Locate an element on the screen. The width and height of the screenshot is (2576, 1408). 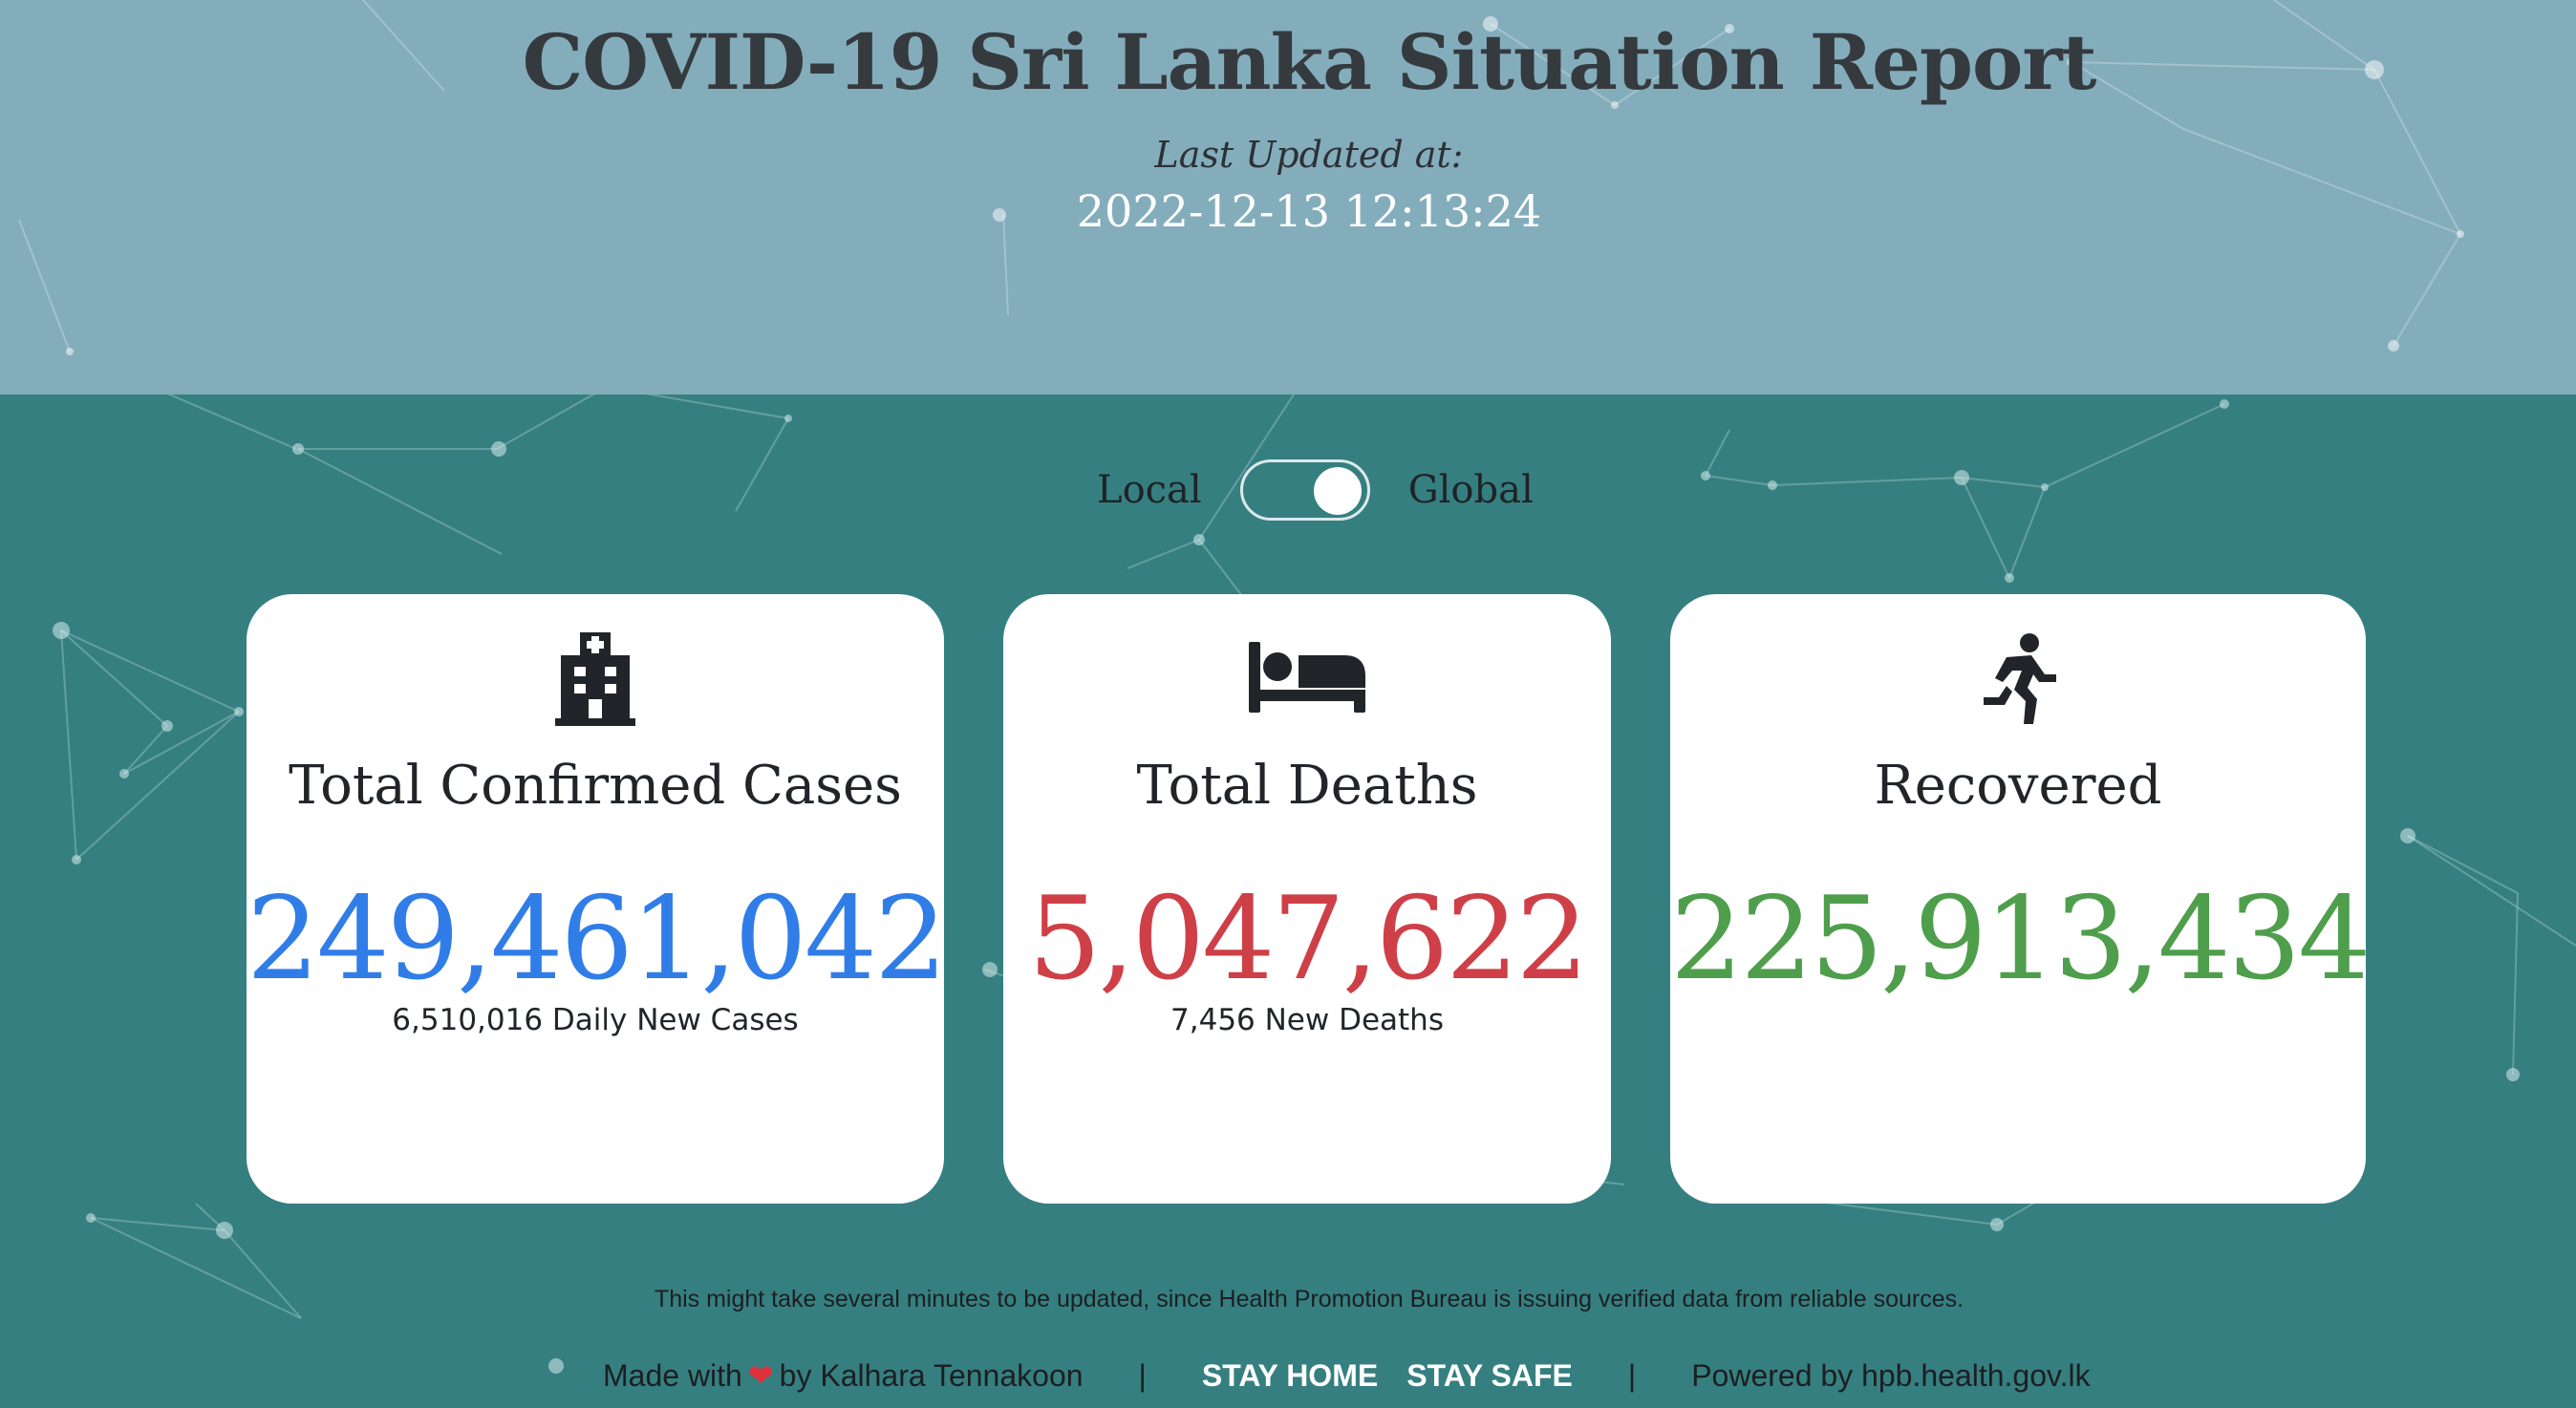
card-value: 225,913,434 is located at coordinates (2020, 939).